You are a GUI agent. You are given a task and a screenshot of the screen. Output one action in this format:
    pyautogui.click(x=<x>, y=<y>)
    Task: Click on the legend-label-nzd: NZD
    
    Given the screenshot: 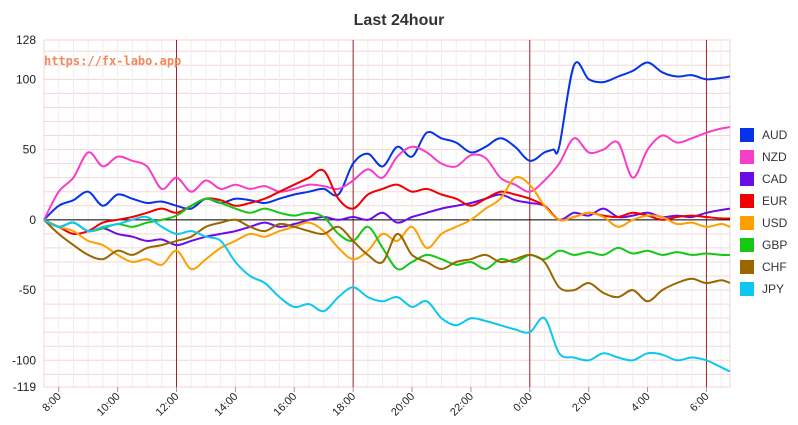 What is the action you would take?
    pyautogui.click(x=774, y=157)
    